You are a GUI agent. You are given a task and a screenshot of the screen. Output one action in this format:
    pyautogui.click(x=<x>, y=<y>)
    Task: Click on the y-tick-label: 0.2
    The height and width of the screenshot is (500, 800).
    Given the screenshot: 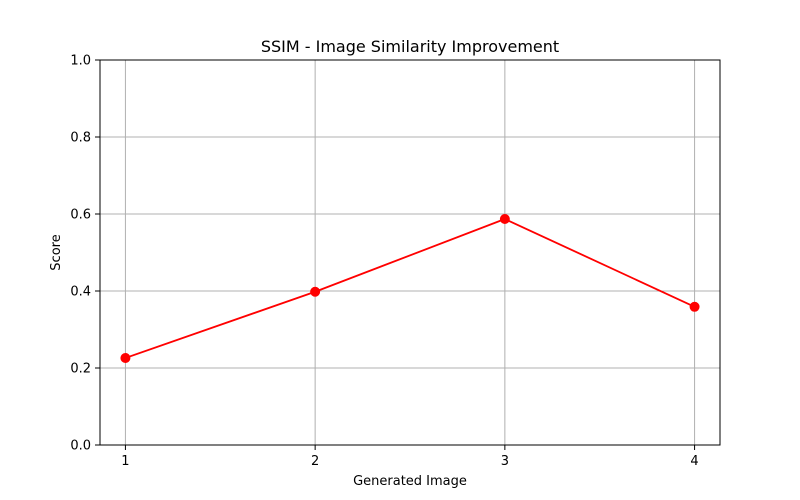 What is the action you would take?
    pyautogui.click(x=80, y=369)
    